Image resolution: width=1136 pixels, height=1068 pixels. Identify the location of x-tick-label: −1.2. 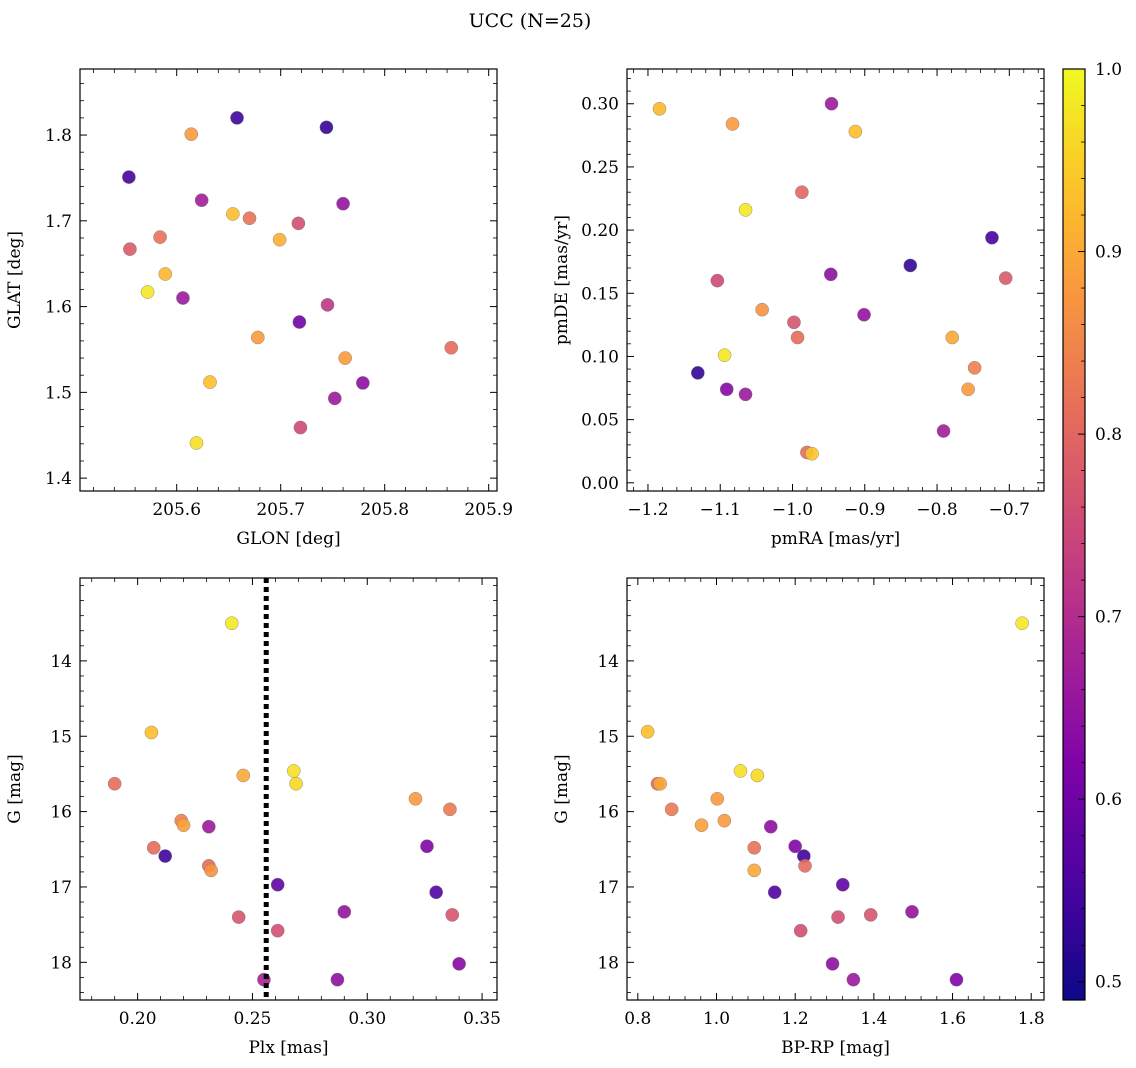
(647, 510).